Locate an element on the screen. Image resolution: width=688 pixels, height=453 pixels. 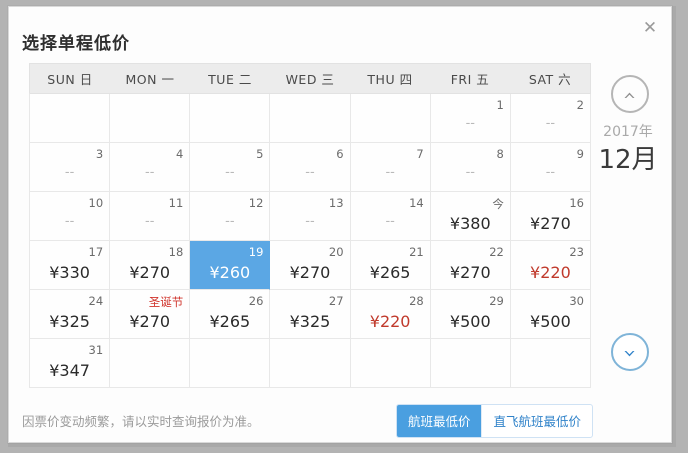
calendar-day-cell: 11 -- is located at coordinates (150, 216).